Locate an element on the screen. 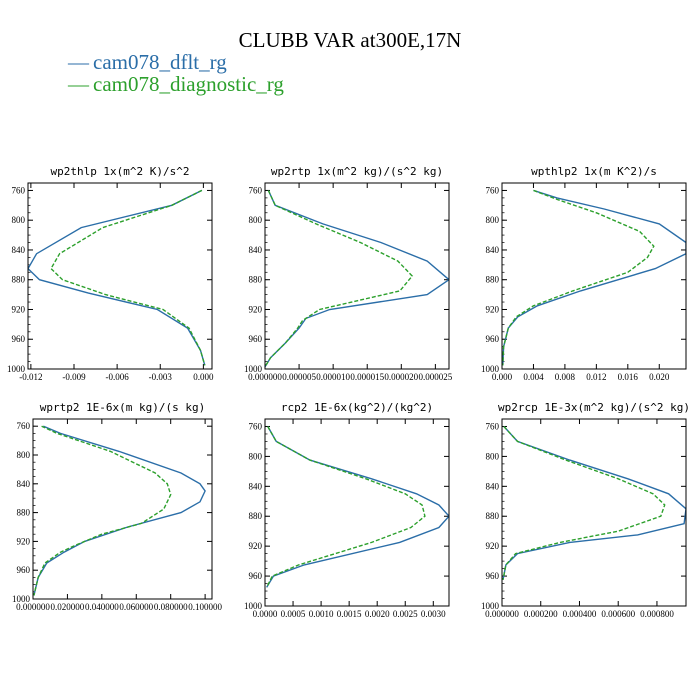 This screenshot has width=700, height=700. x-tick-label: 0.020000 is located at coordinates (68, 607).